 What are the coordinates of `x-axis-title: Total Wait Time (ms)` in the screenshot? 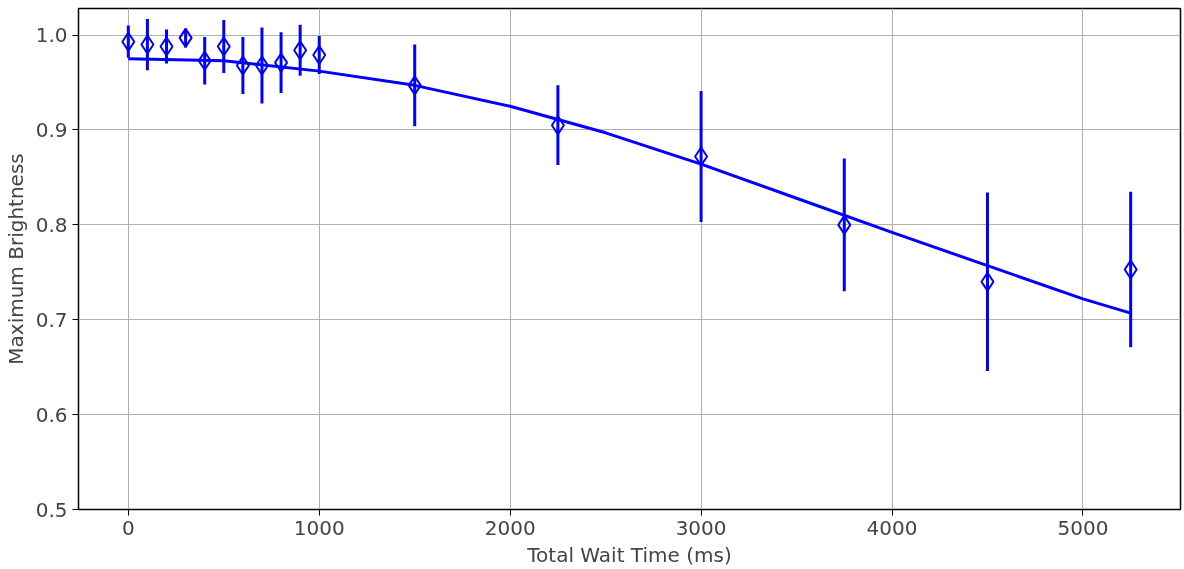 It's located at (629, 554).